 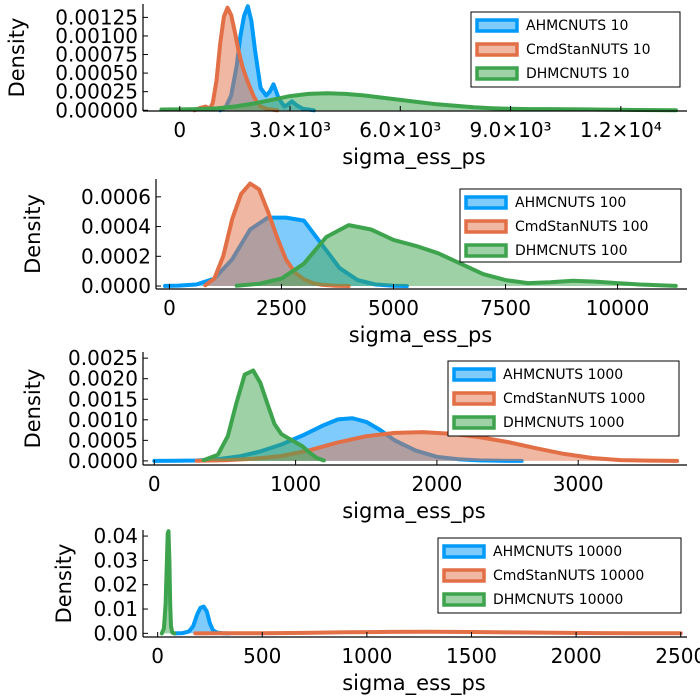 I want to click on y-tick-label: 0.00075, so click(x=96, y=55).